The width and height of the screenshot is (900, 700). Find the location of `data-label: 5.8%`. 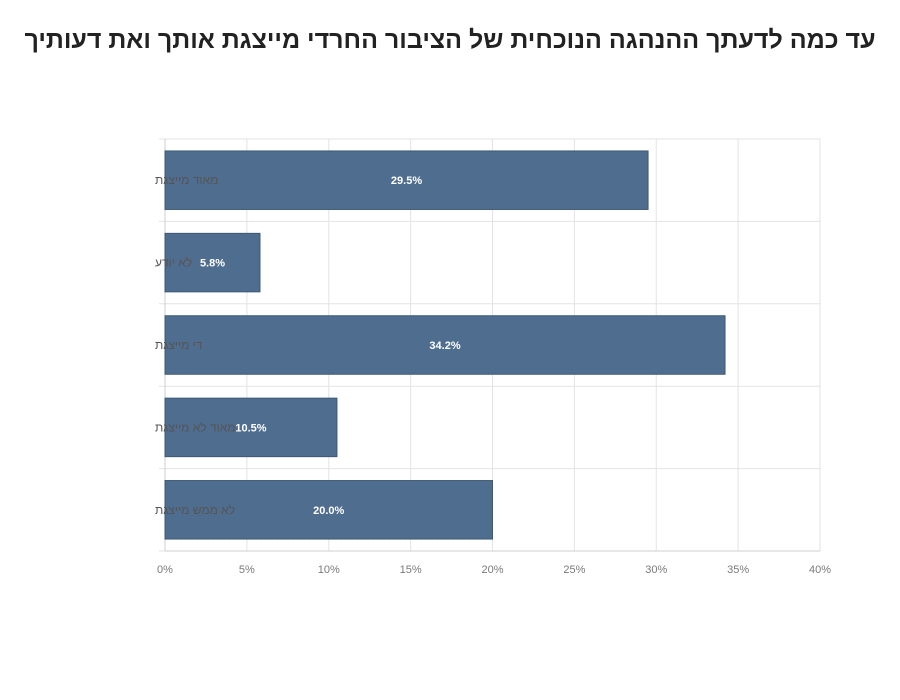

data-label: 5.8% is located at coordinates (212, 264).